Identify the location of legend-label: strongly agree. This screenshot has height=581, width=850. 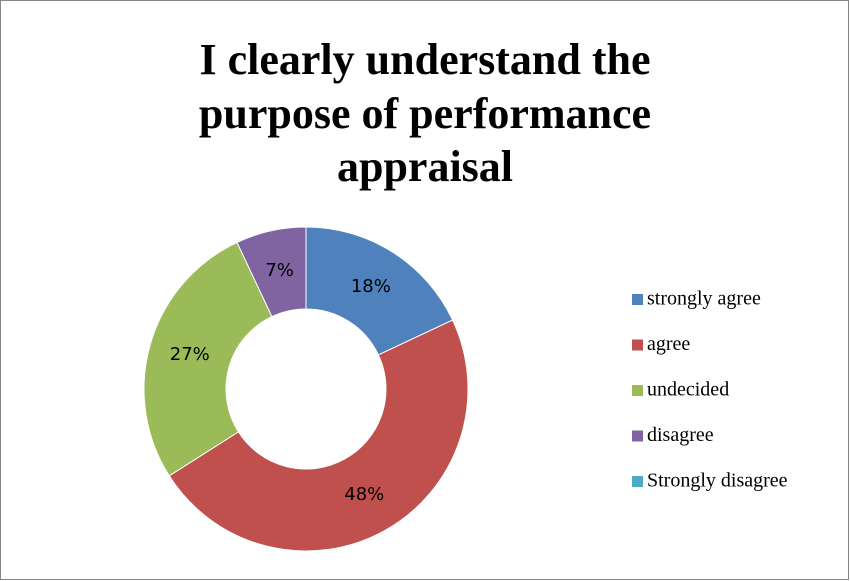
(704, 299).